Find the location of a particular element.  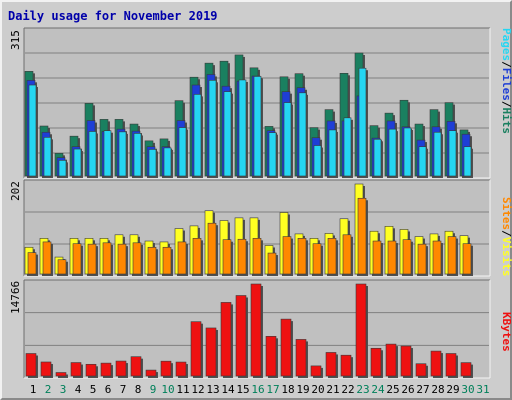

day-label: 6 is located at coordinates (108, 389).